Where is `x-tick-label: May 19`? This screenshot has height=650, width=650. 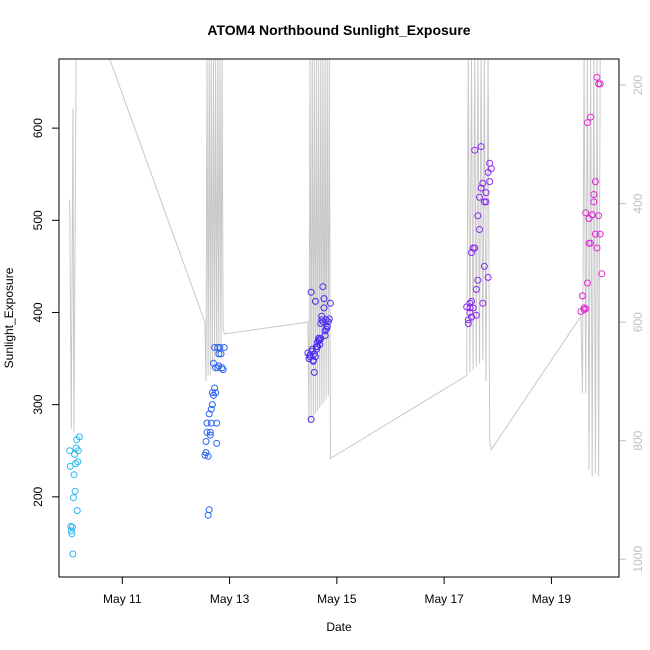
x-tick-label: May 19 is located at coordinates (552, 599).